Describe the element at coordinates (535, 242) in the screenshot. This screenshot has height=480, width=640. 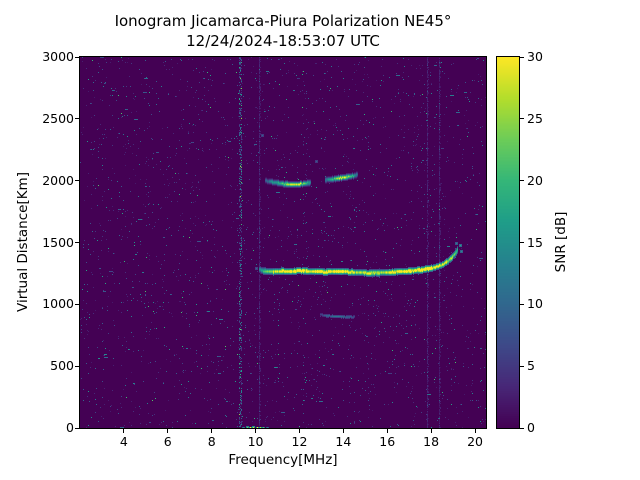
I see `colorbar-tick-label: 15` at that location.